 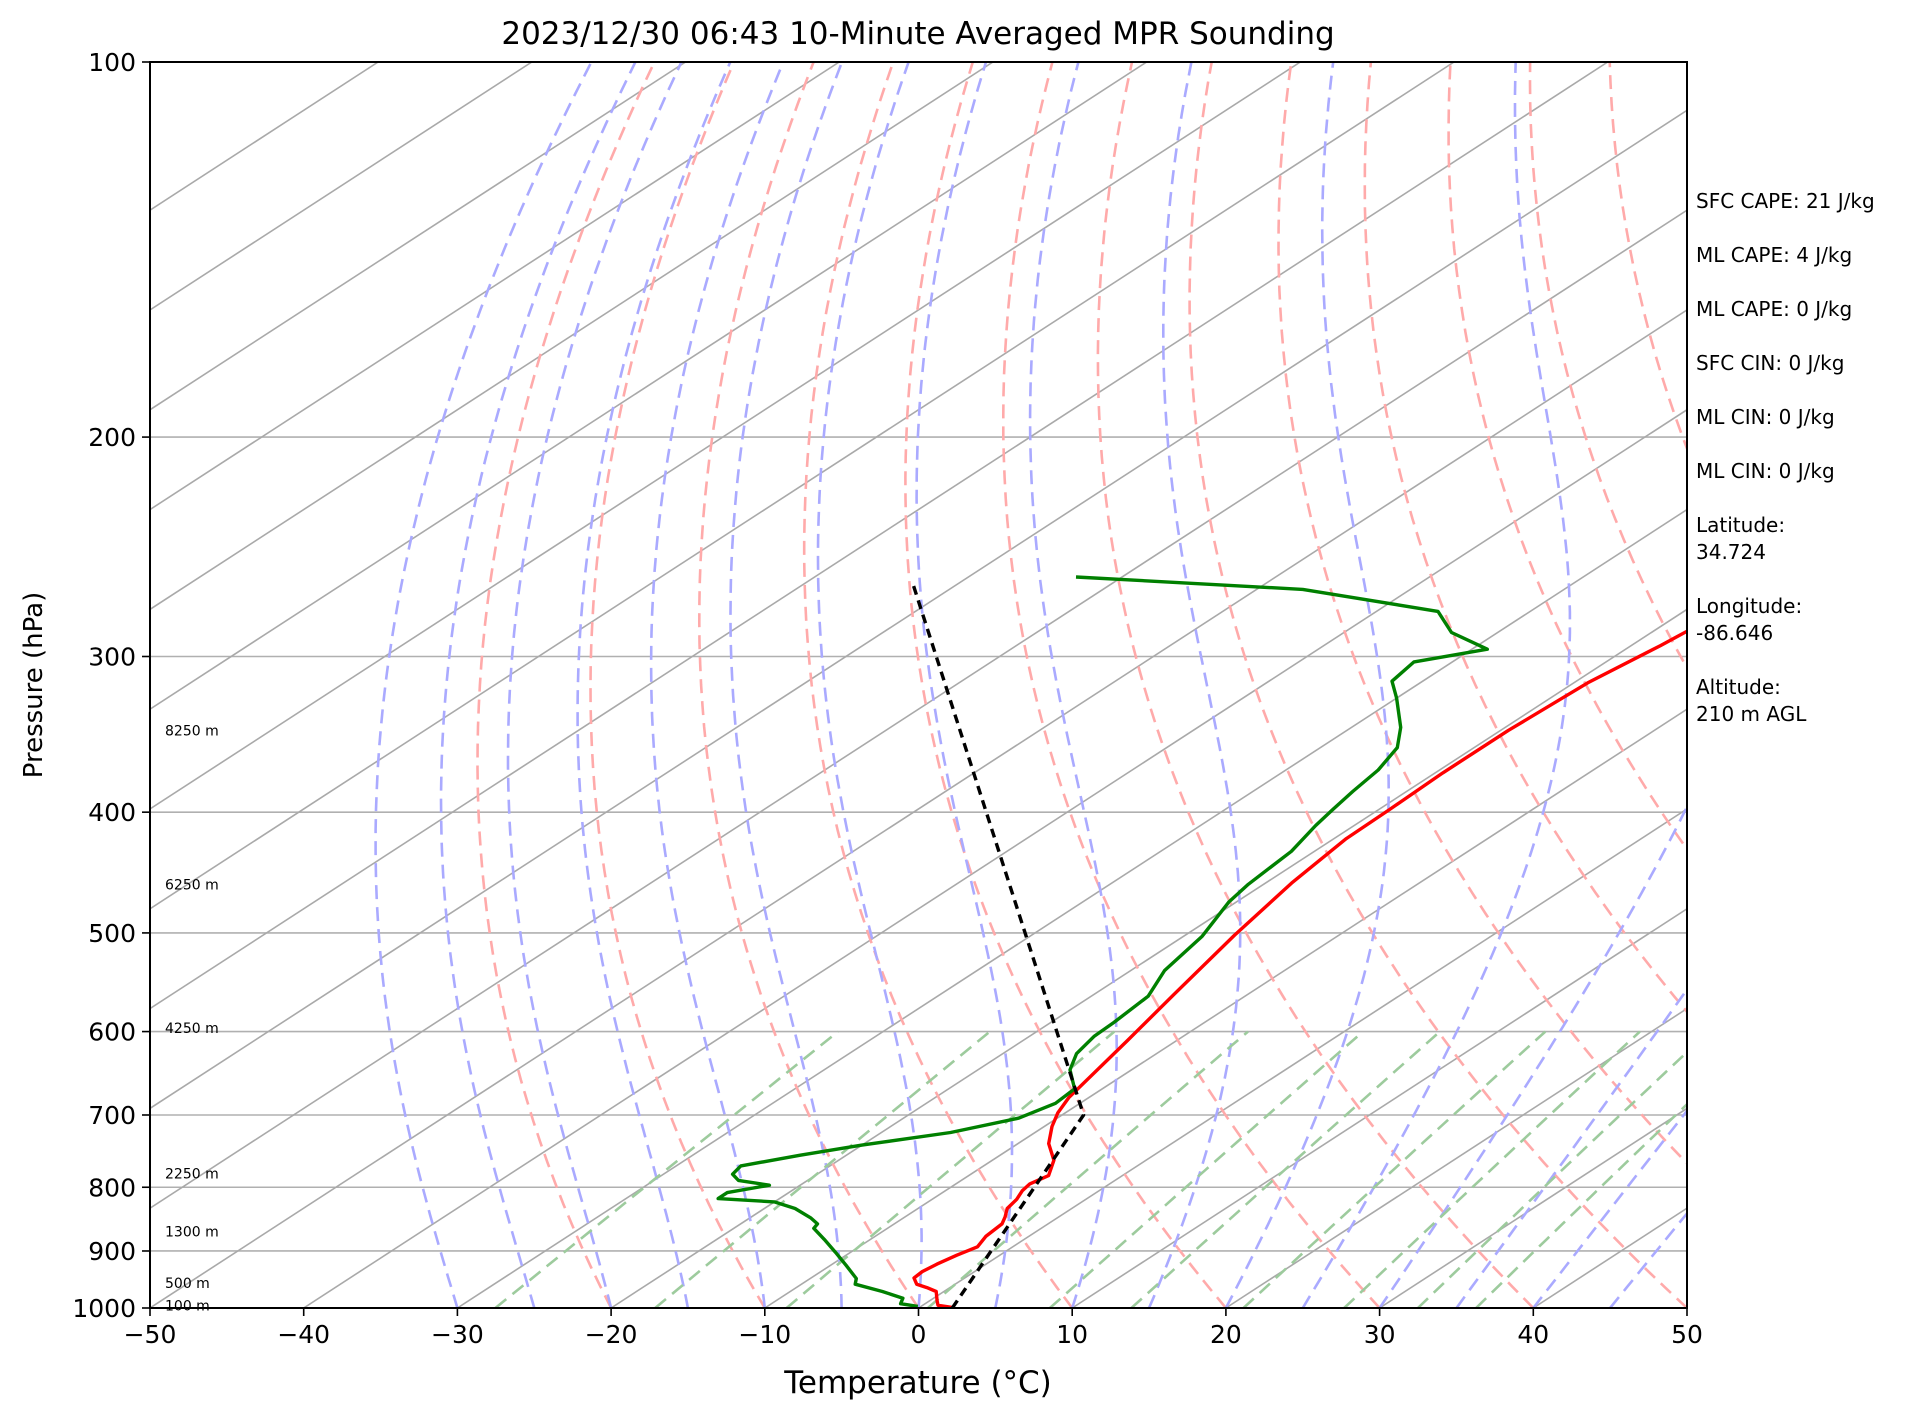 I want to click on x-tick-label: −30, so click(x=457, y=1334).